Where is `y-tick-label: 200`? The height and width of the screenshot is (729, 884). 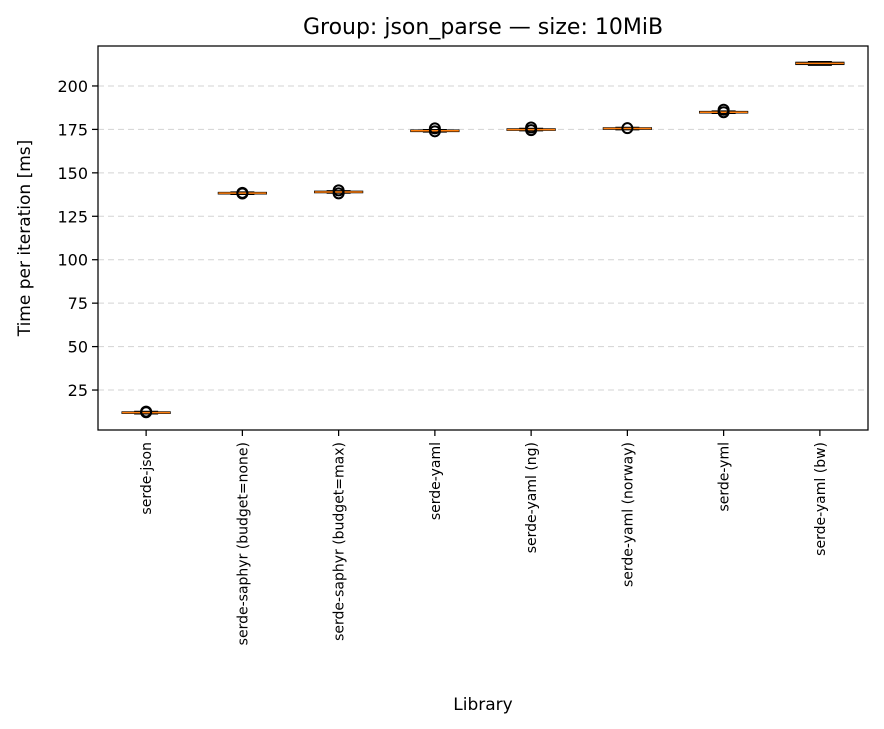
y-tick-label: 200 is located at coordinates (72, 86).